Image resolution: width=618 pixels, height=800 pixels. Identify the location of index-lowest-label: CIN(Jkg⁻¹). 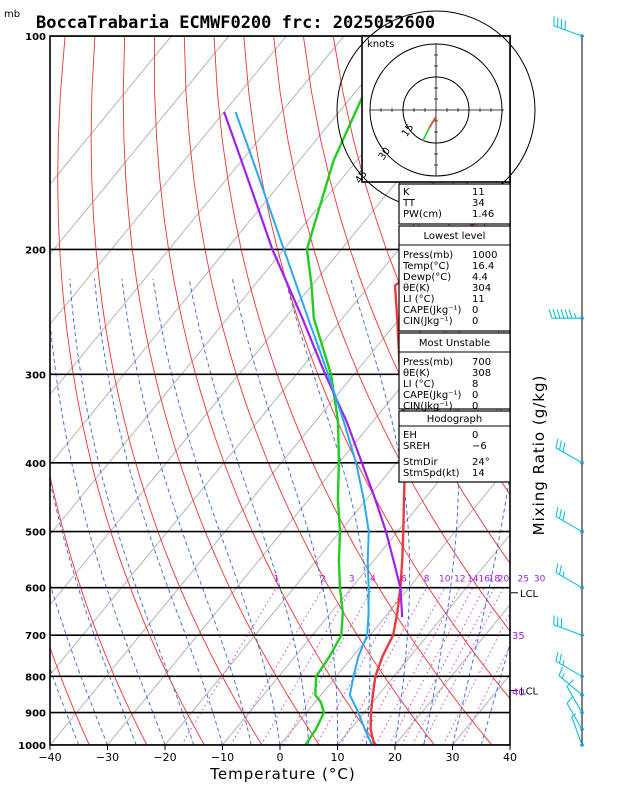
(428, 321).